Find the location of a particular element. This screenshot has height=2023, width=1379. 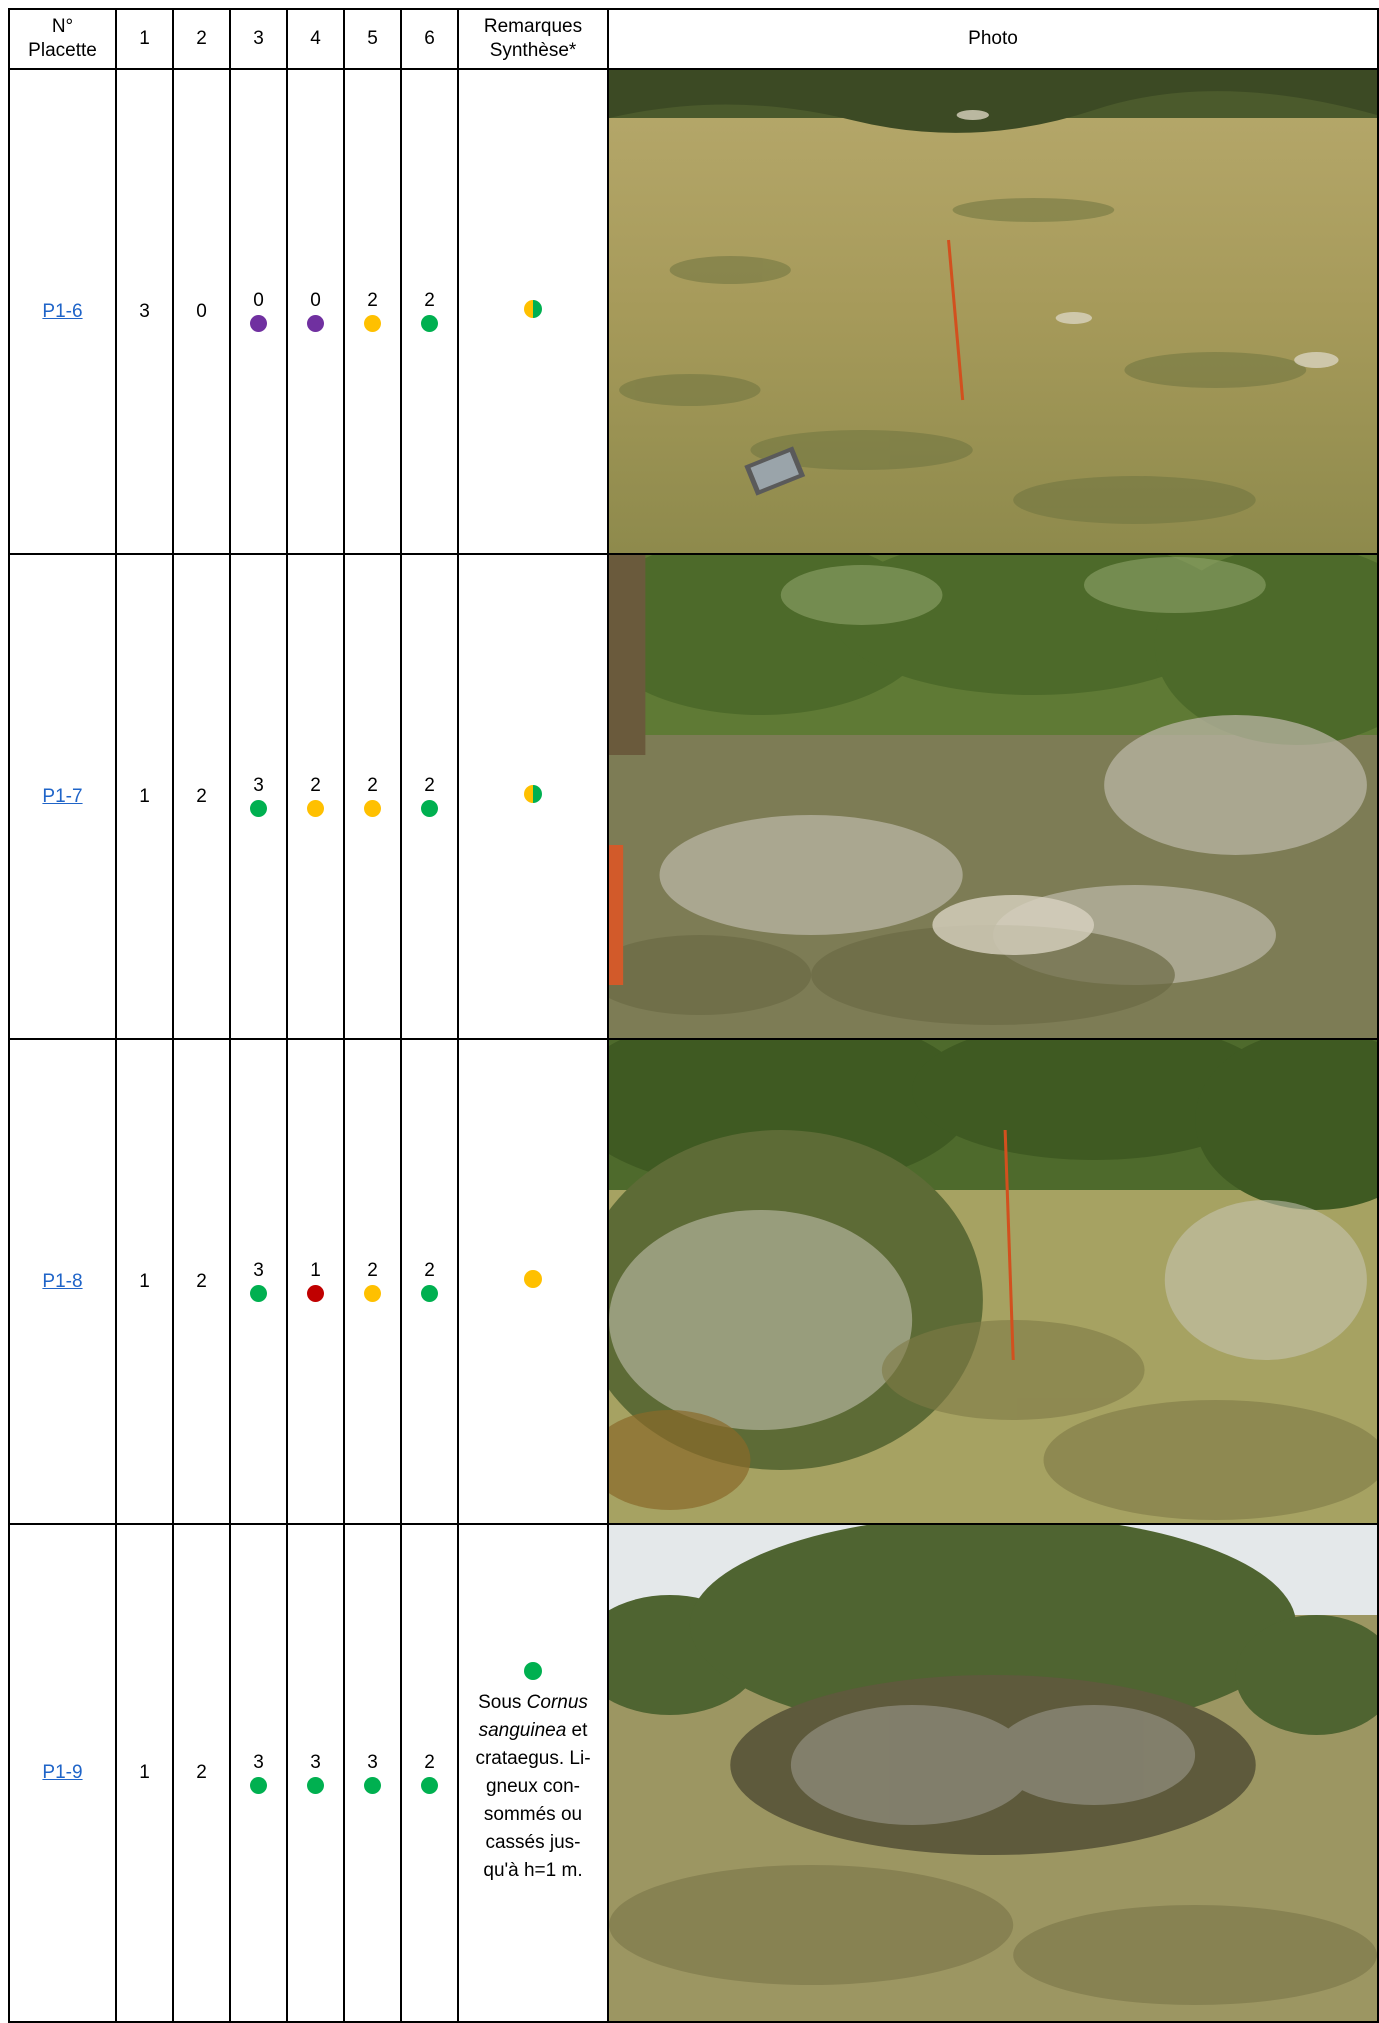

cell-2: 0 is located at coordinates (201, 311).